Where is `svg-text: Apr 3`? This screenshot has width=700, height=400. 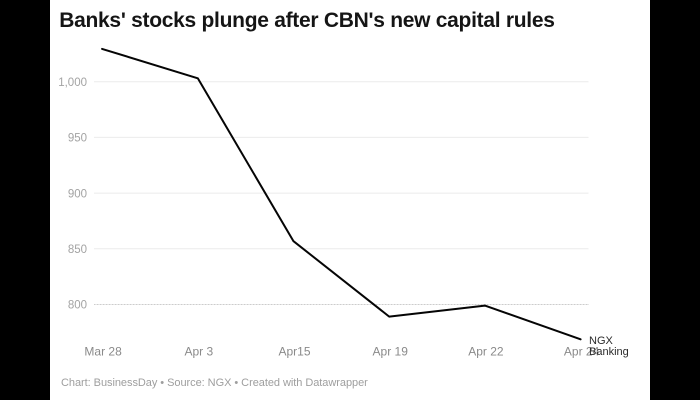 svg-text: Apr 3 is located at coordinates (198, 352).